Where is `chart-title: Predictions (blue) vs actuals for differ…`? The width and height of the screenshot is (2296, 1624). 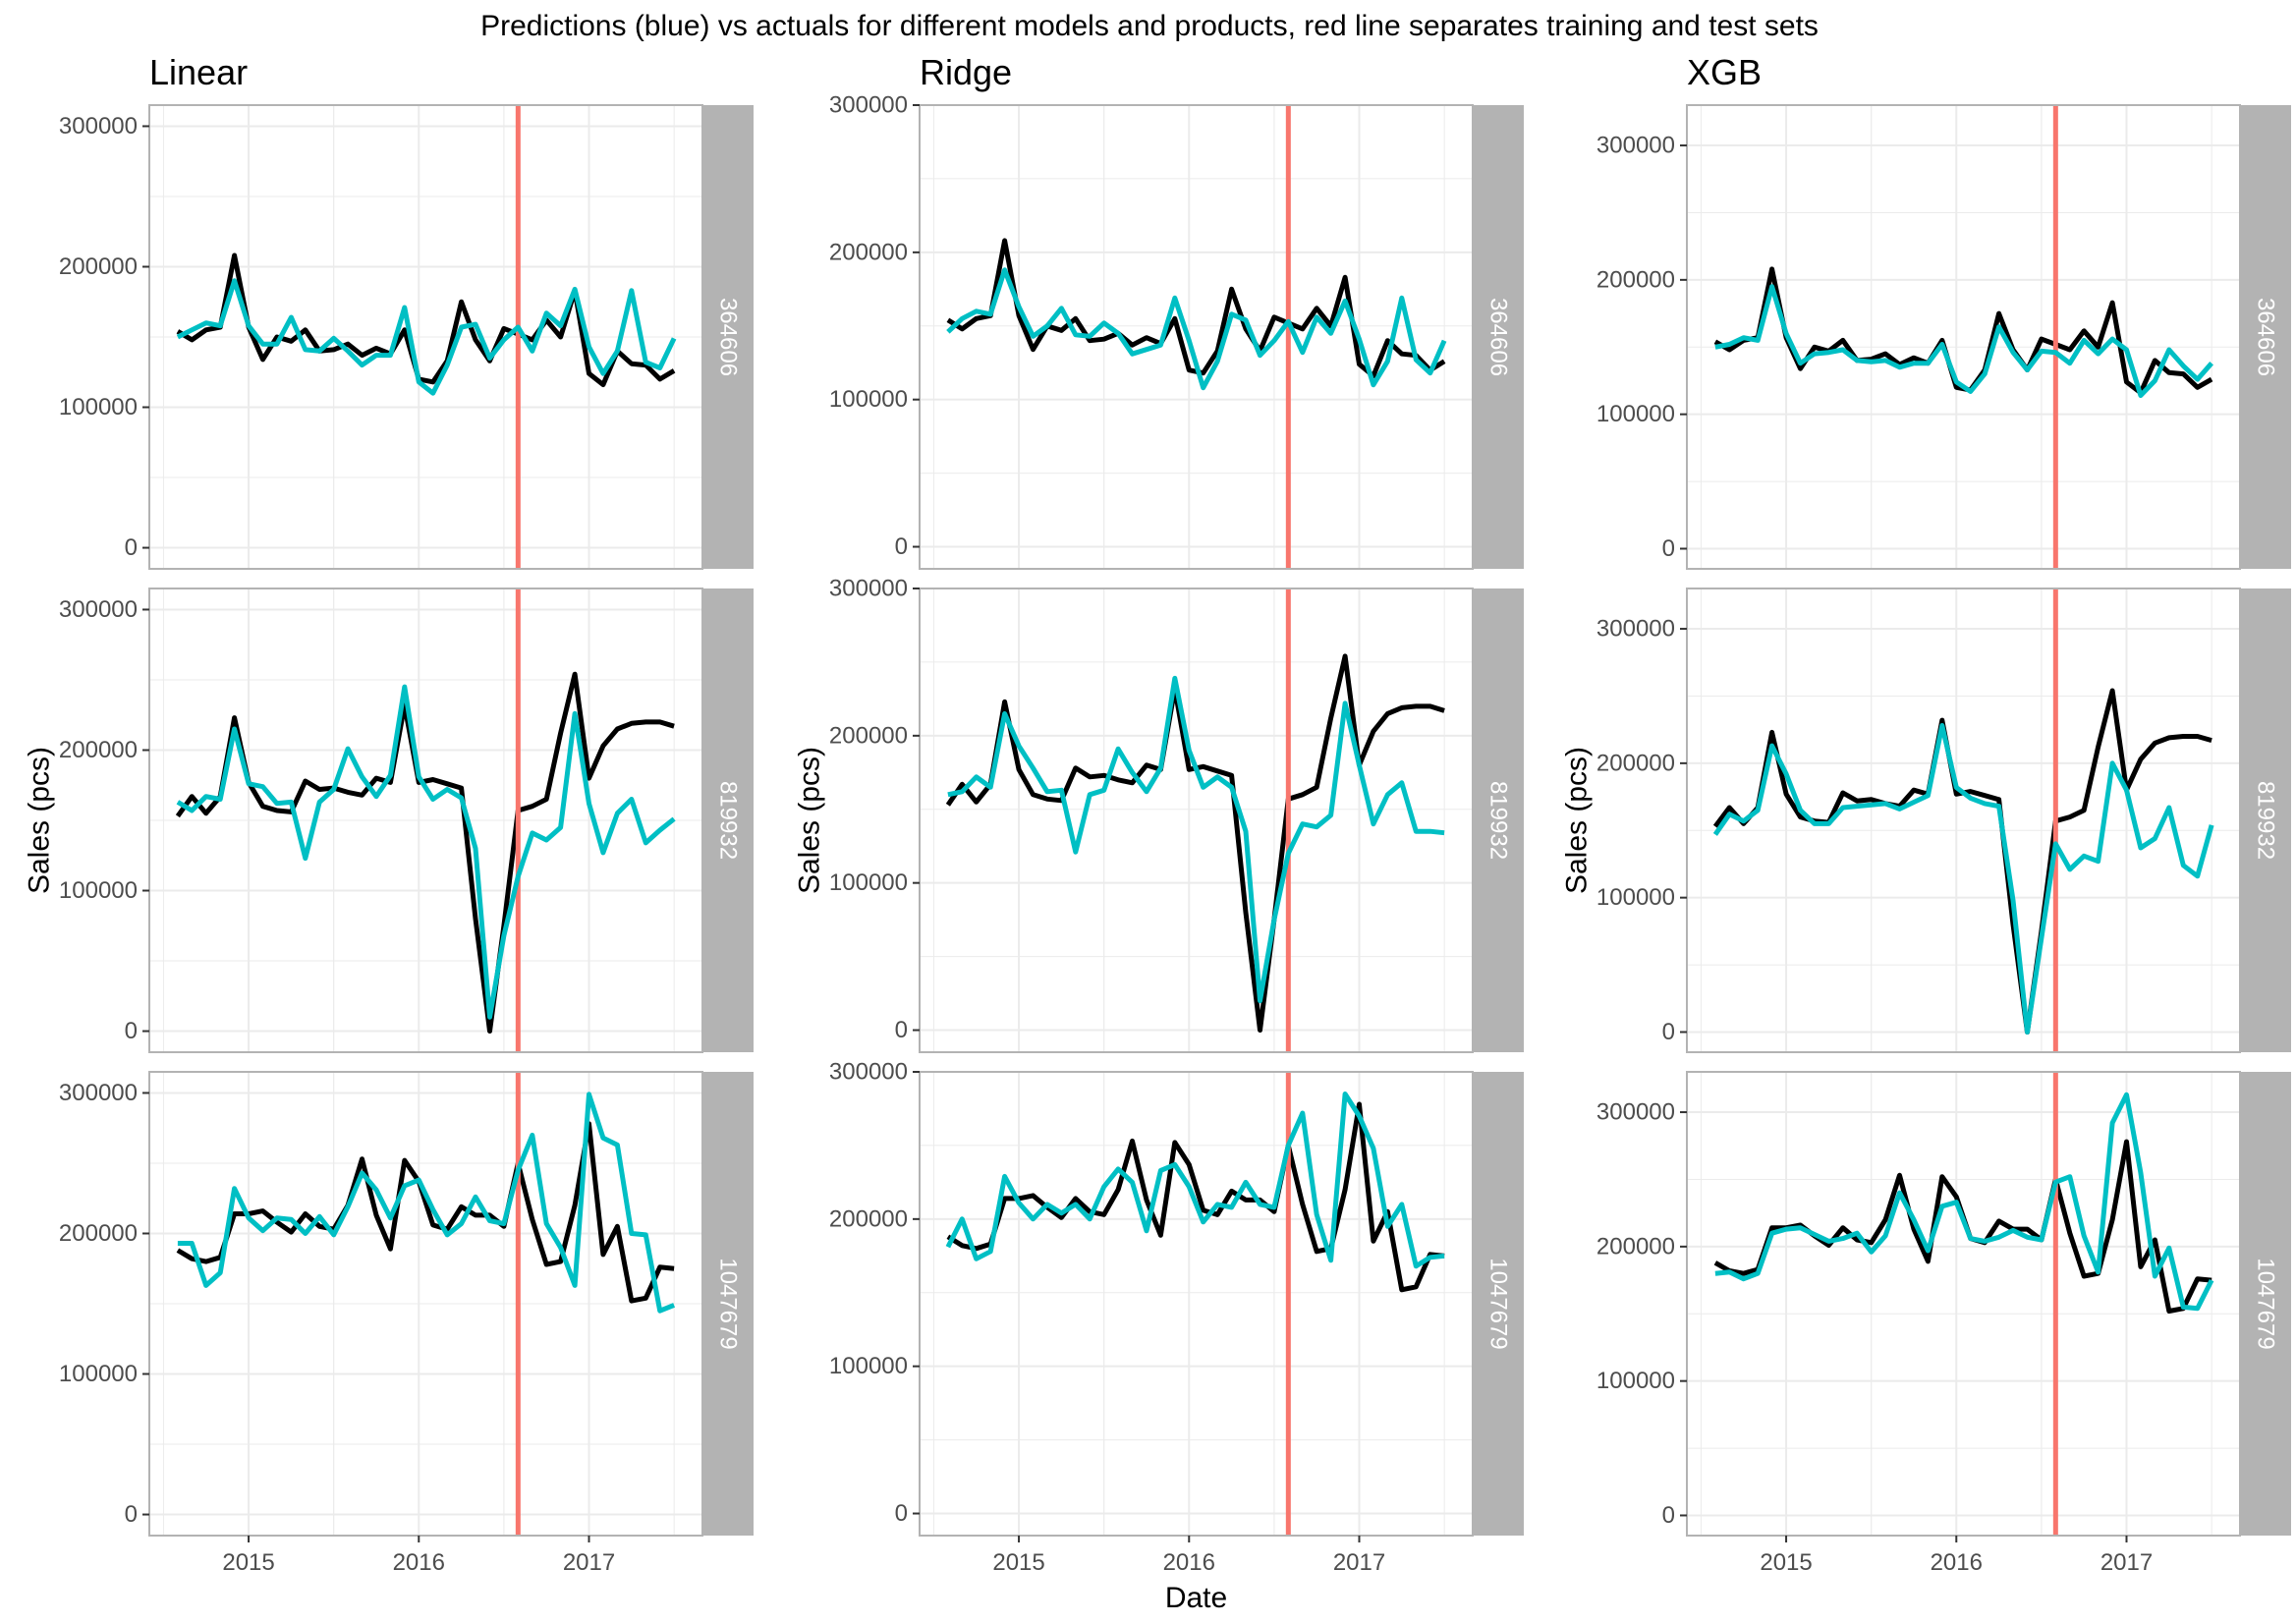 chart-title: Predictions (blue) vs actuals for differ… is located at coordinates (1149, 26).